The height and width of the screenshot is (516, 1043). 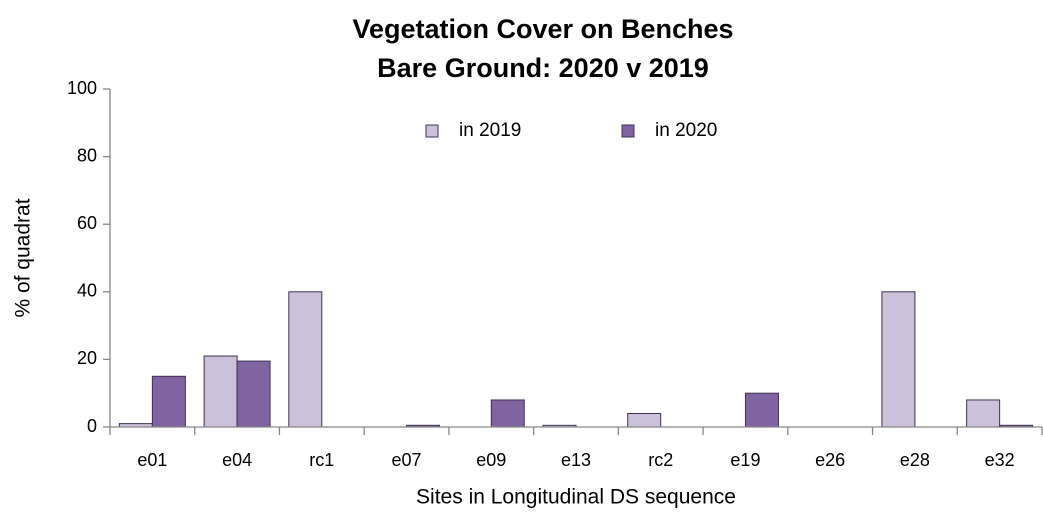 What do you see at coordinates (152, 460) in the screenshot?
I see `x-tick-label: e01` at bounding box center [152, 460].